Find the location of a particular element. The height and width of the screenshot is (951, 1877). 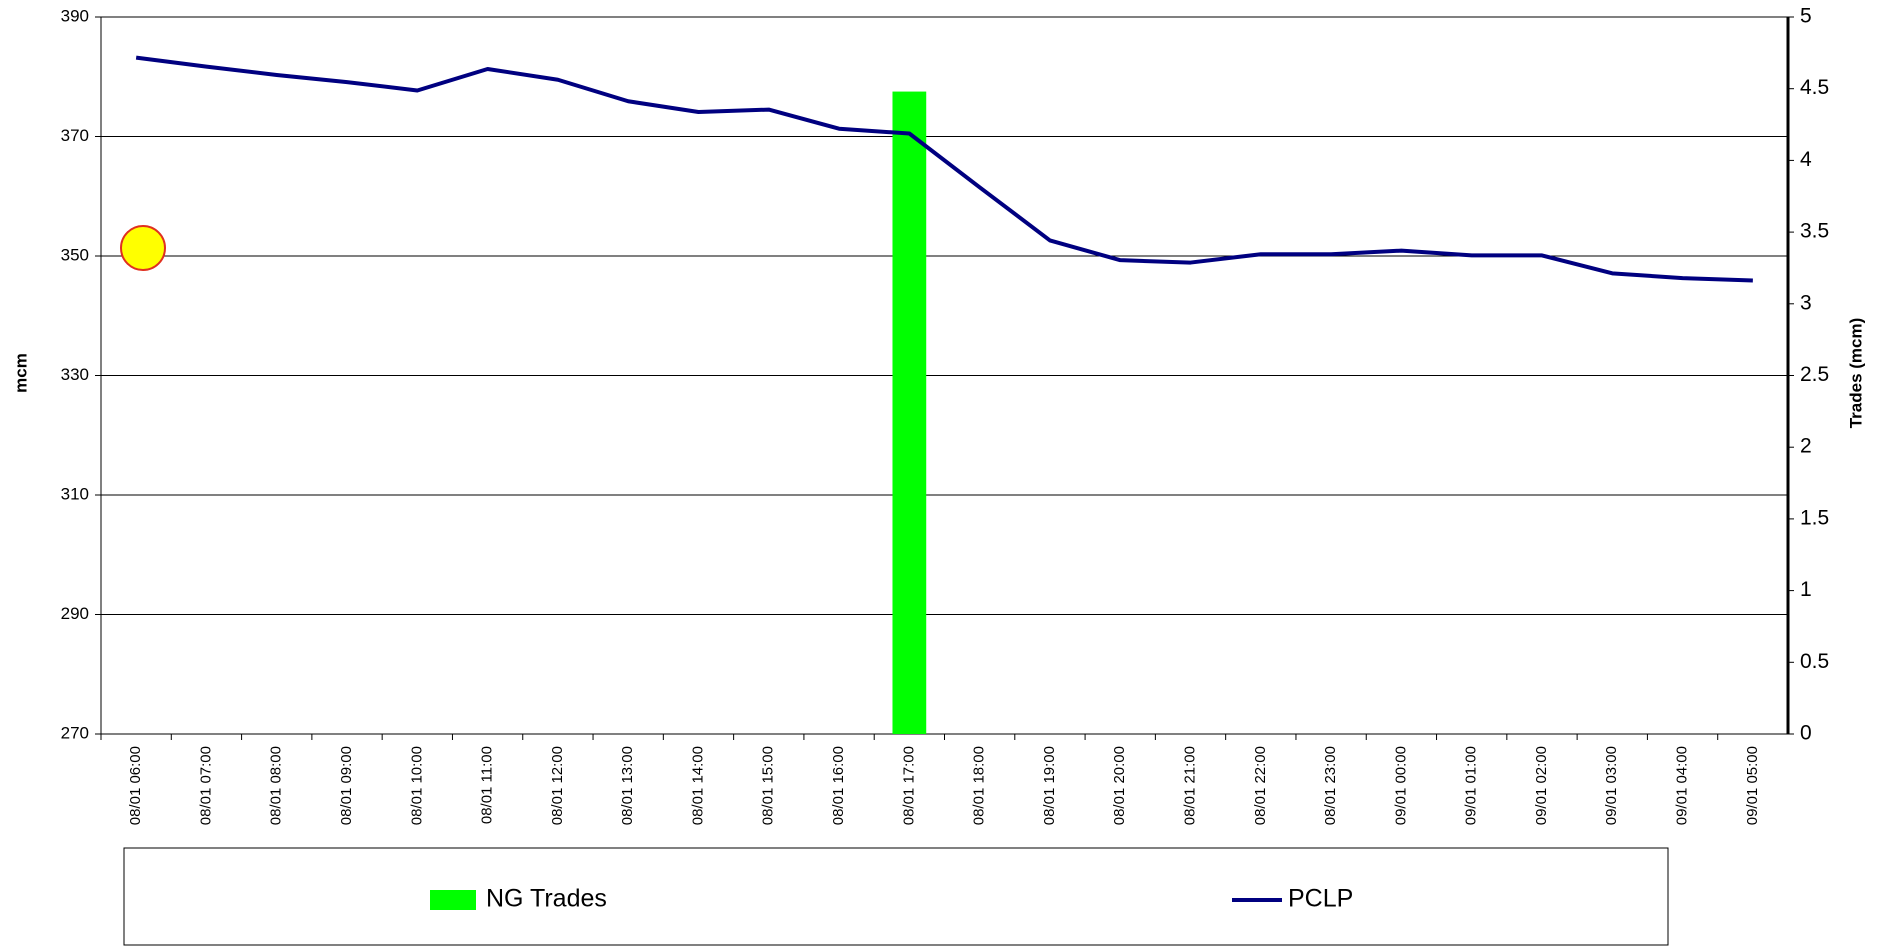

y2-tick-label: 3 is located at coordinates (1806, 302).